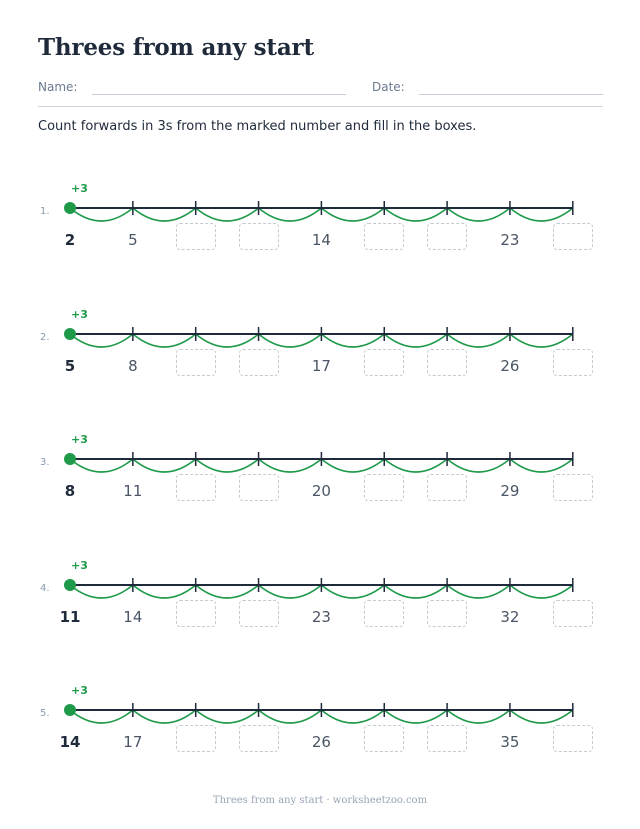 The image size is (640, 829). I want to click on number-line-problem: 5. +3 14 17 26 35, so click(320, 725).